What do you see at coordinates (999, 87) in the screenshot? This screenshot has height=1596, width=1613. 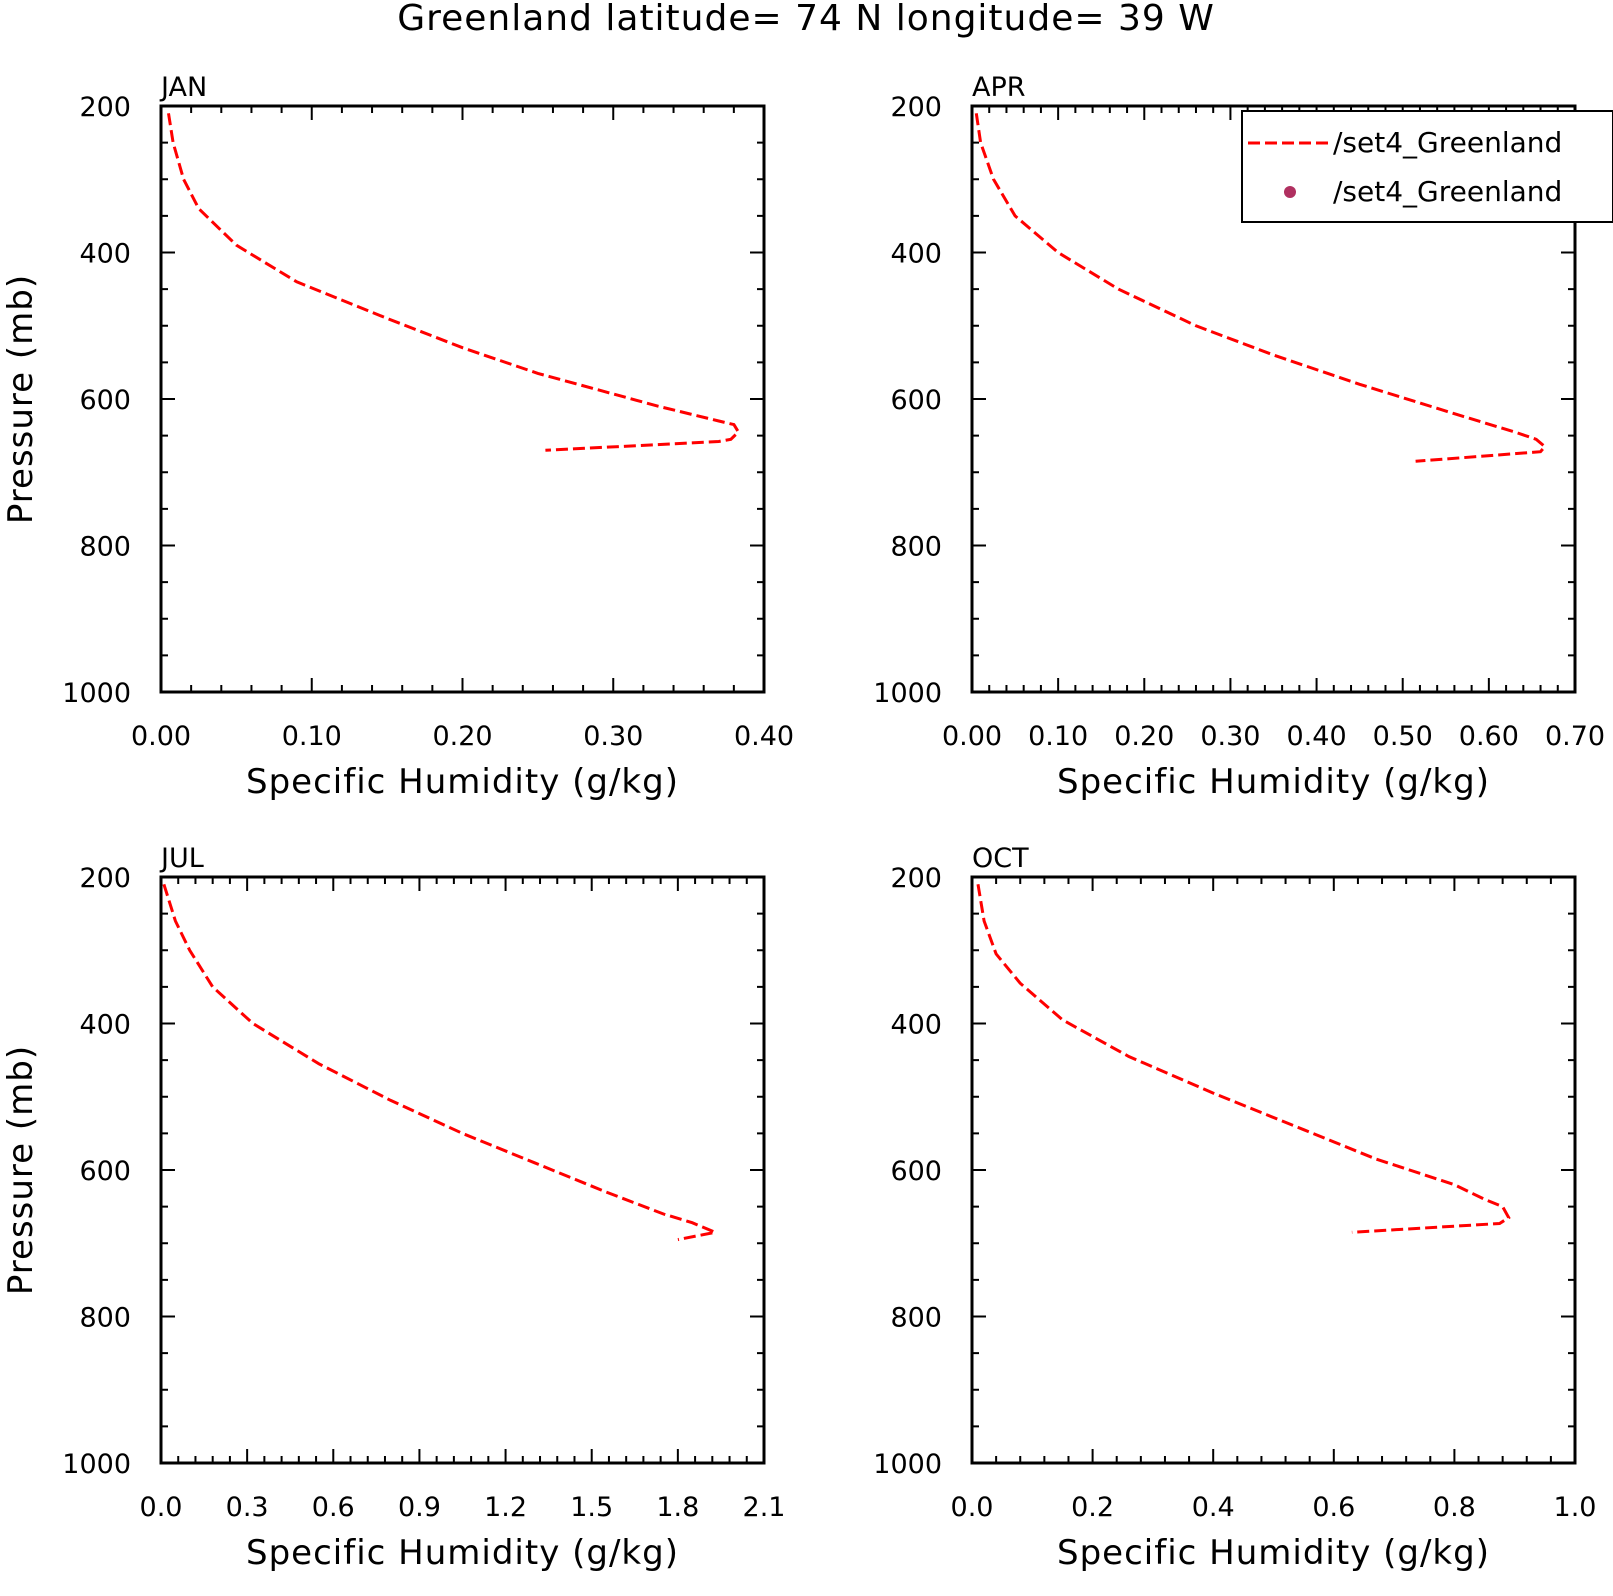 I see `panel-label-apr: APR` at bounding box center [999, 87].